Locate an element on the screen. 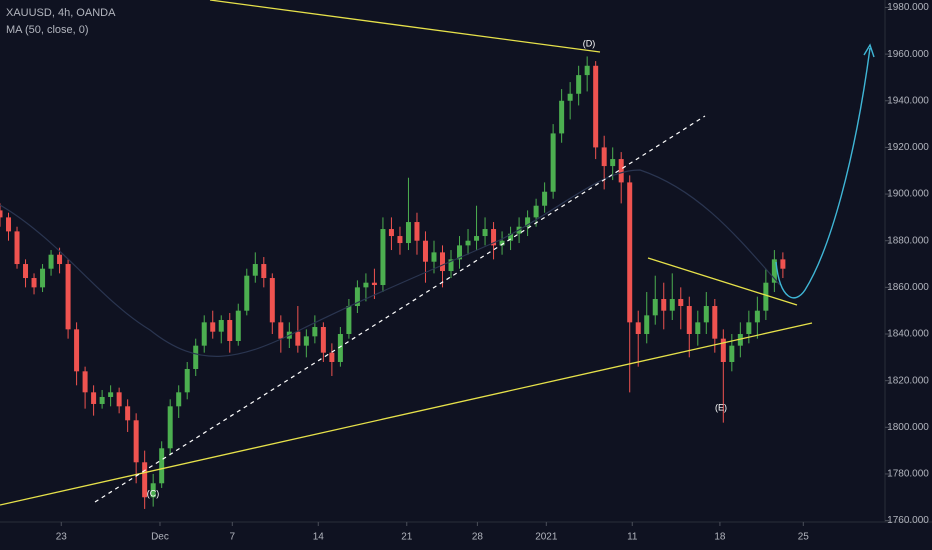  chart-title: XAUUSD, 4h, OANDA is located at coordinates (61, 13).